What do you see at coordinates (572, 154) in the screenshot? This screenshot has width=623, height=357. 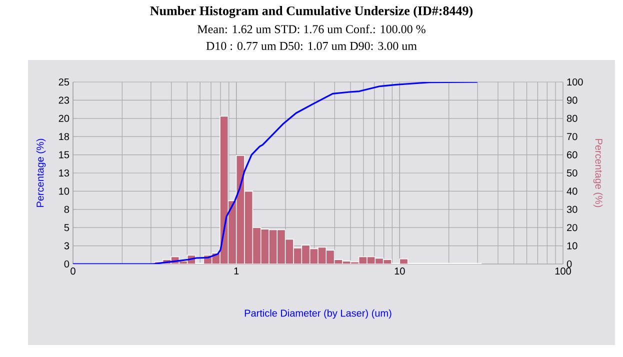 I see `y2-tick-label: 60` at bounding box center [572, 154].